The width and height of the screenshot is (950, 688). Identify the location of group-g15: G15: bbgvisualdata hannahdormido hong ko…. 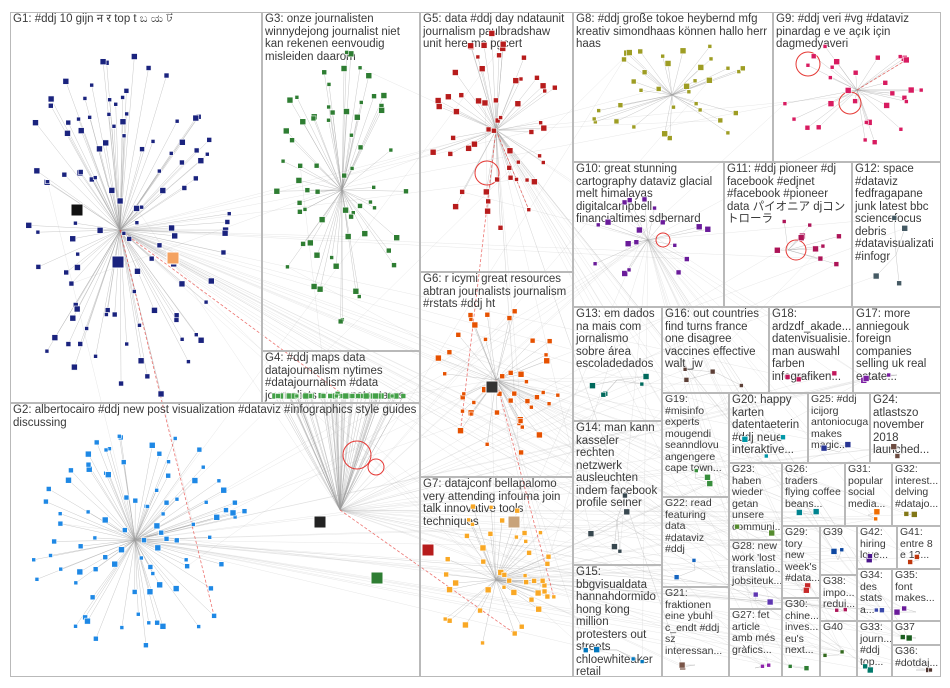
(617, 621).